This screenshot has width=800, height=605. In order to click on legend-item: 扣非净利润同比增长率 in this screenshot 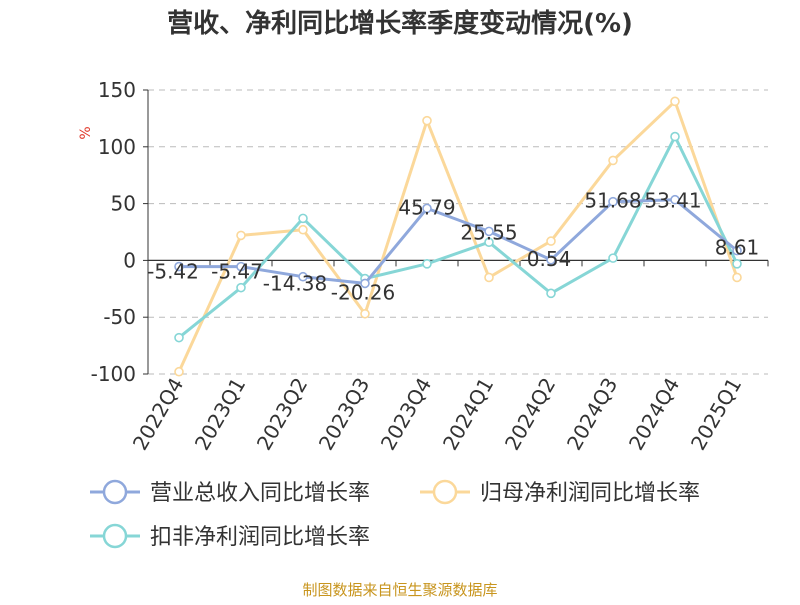, I will do `click(230, 536)`.